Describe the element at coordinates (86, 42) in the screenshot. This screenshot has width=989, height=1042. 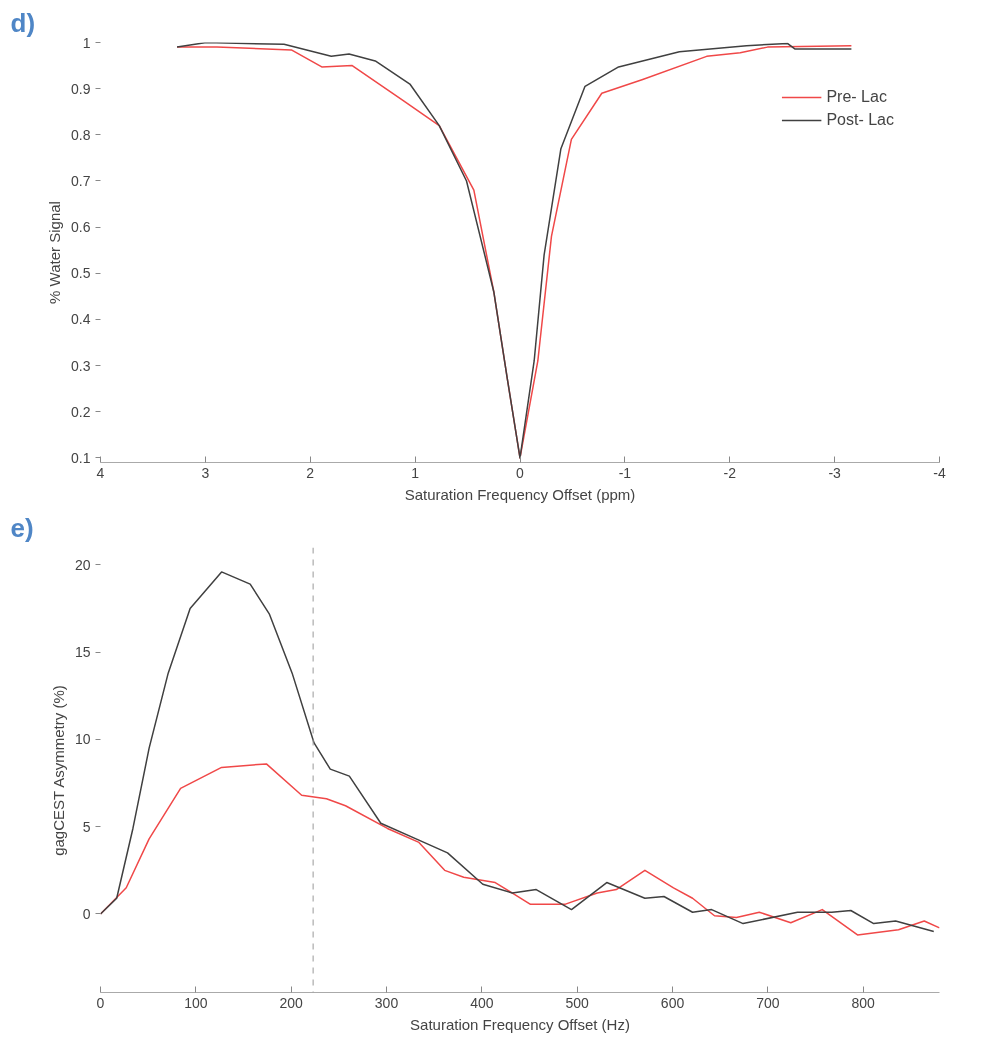
I see `y-tick-label: 1` at that location.